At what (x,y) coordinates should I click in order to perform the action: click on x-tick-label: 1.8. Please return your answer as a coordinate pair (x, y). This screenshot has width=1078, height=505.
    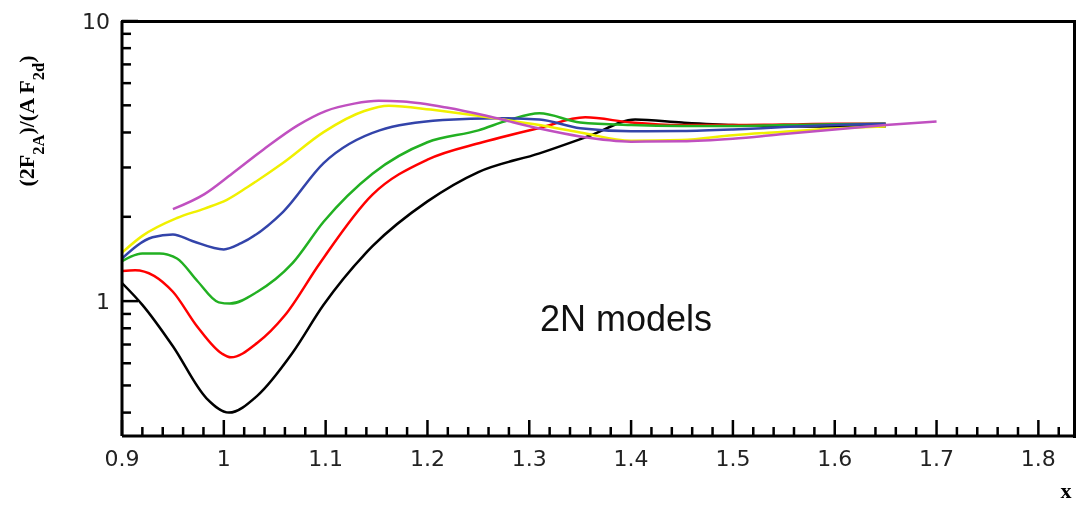
    Looking at the image, I should click on (1038, 458).